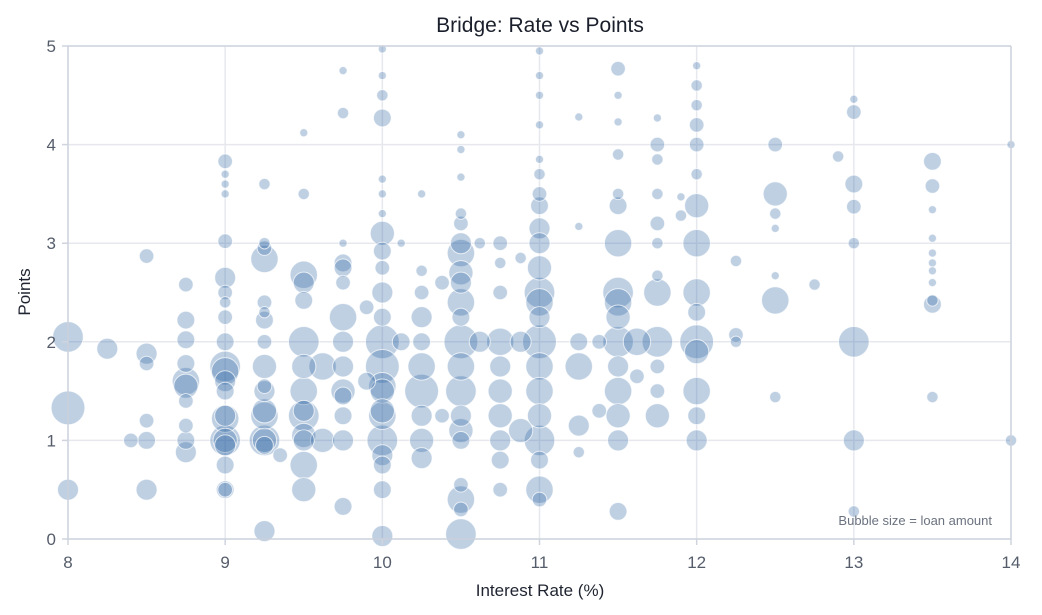 The image size is (1042, 615). Describe the element at coordinates (51, 342) in the screenshot. I see `y-tick-label: 2` at that location.